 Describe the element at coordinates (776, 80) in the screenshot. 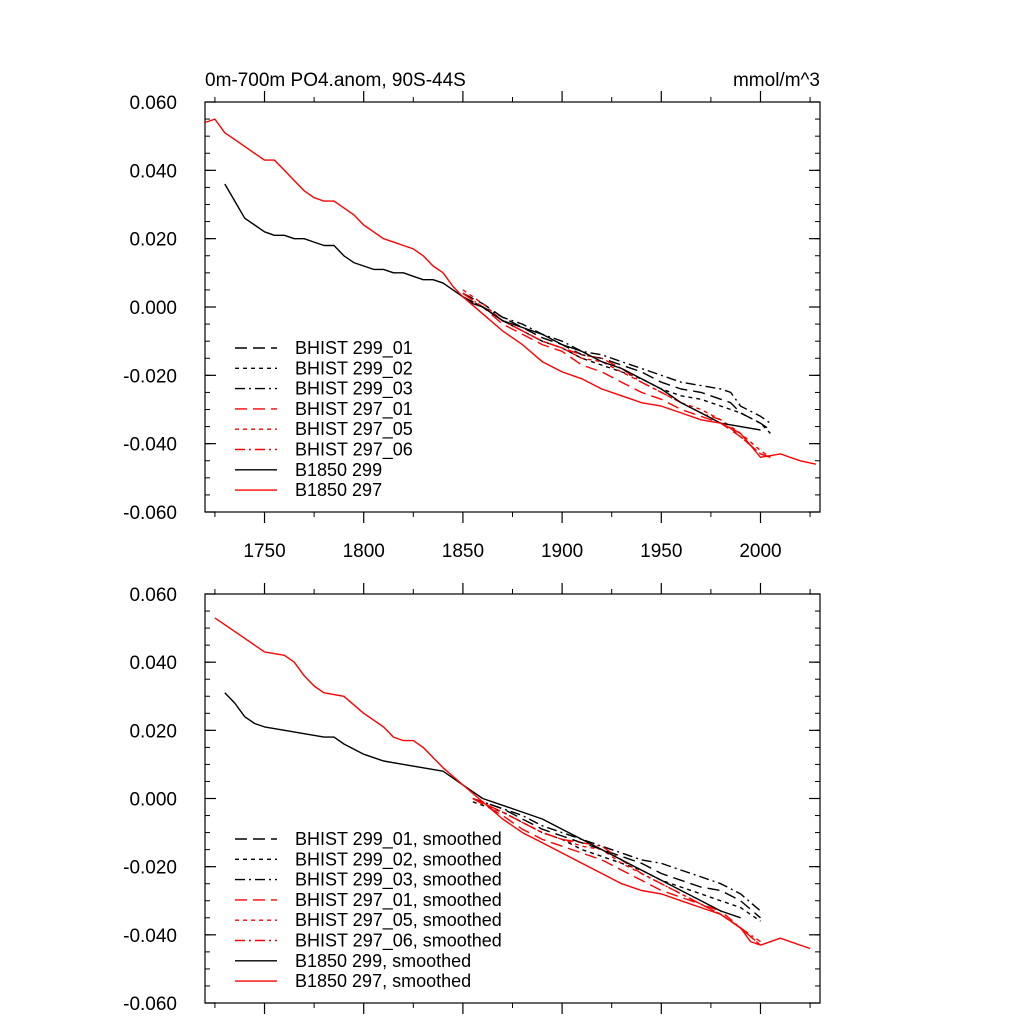

I see `panel-top-units: mmol/m^3` at that location.